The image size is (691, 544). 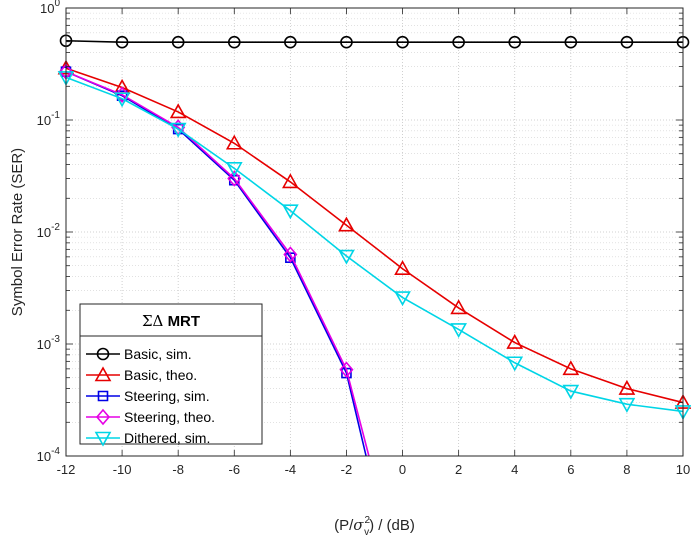 What do you see at coordinates (160, 375) in the screenshot?
I see `legend-label: Basic, theo.` at bounding box center [160, 375].